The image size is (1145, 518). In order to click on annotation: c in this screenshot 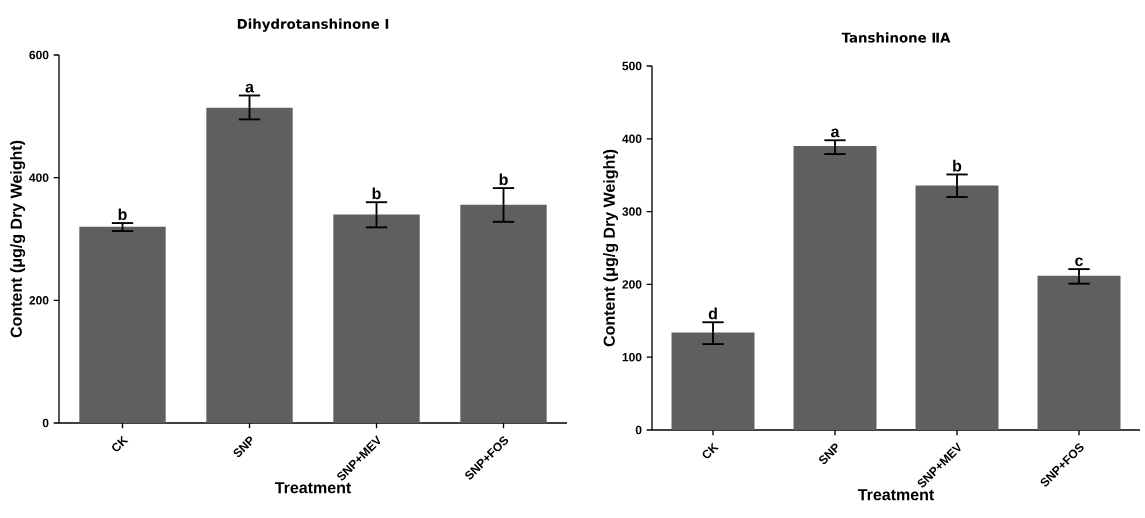, I will do `click(1079, 262)`.